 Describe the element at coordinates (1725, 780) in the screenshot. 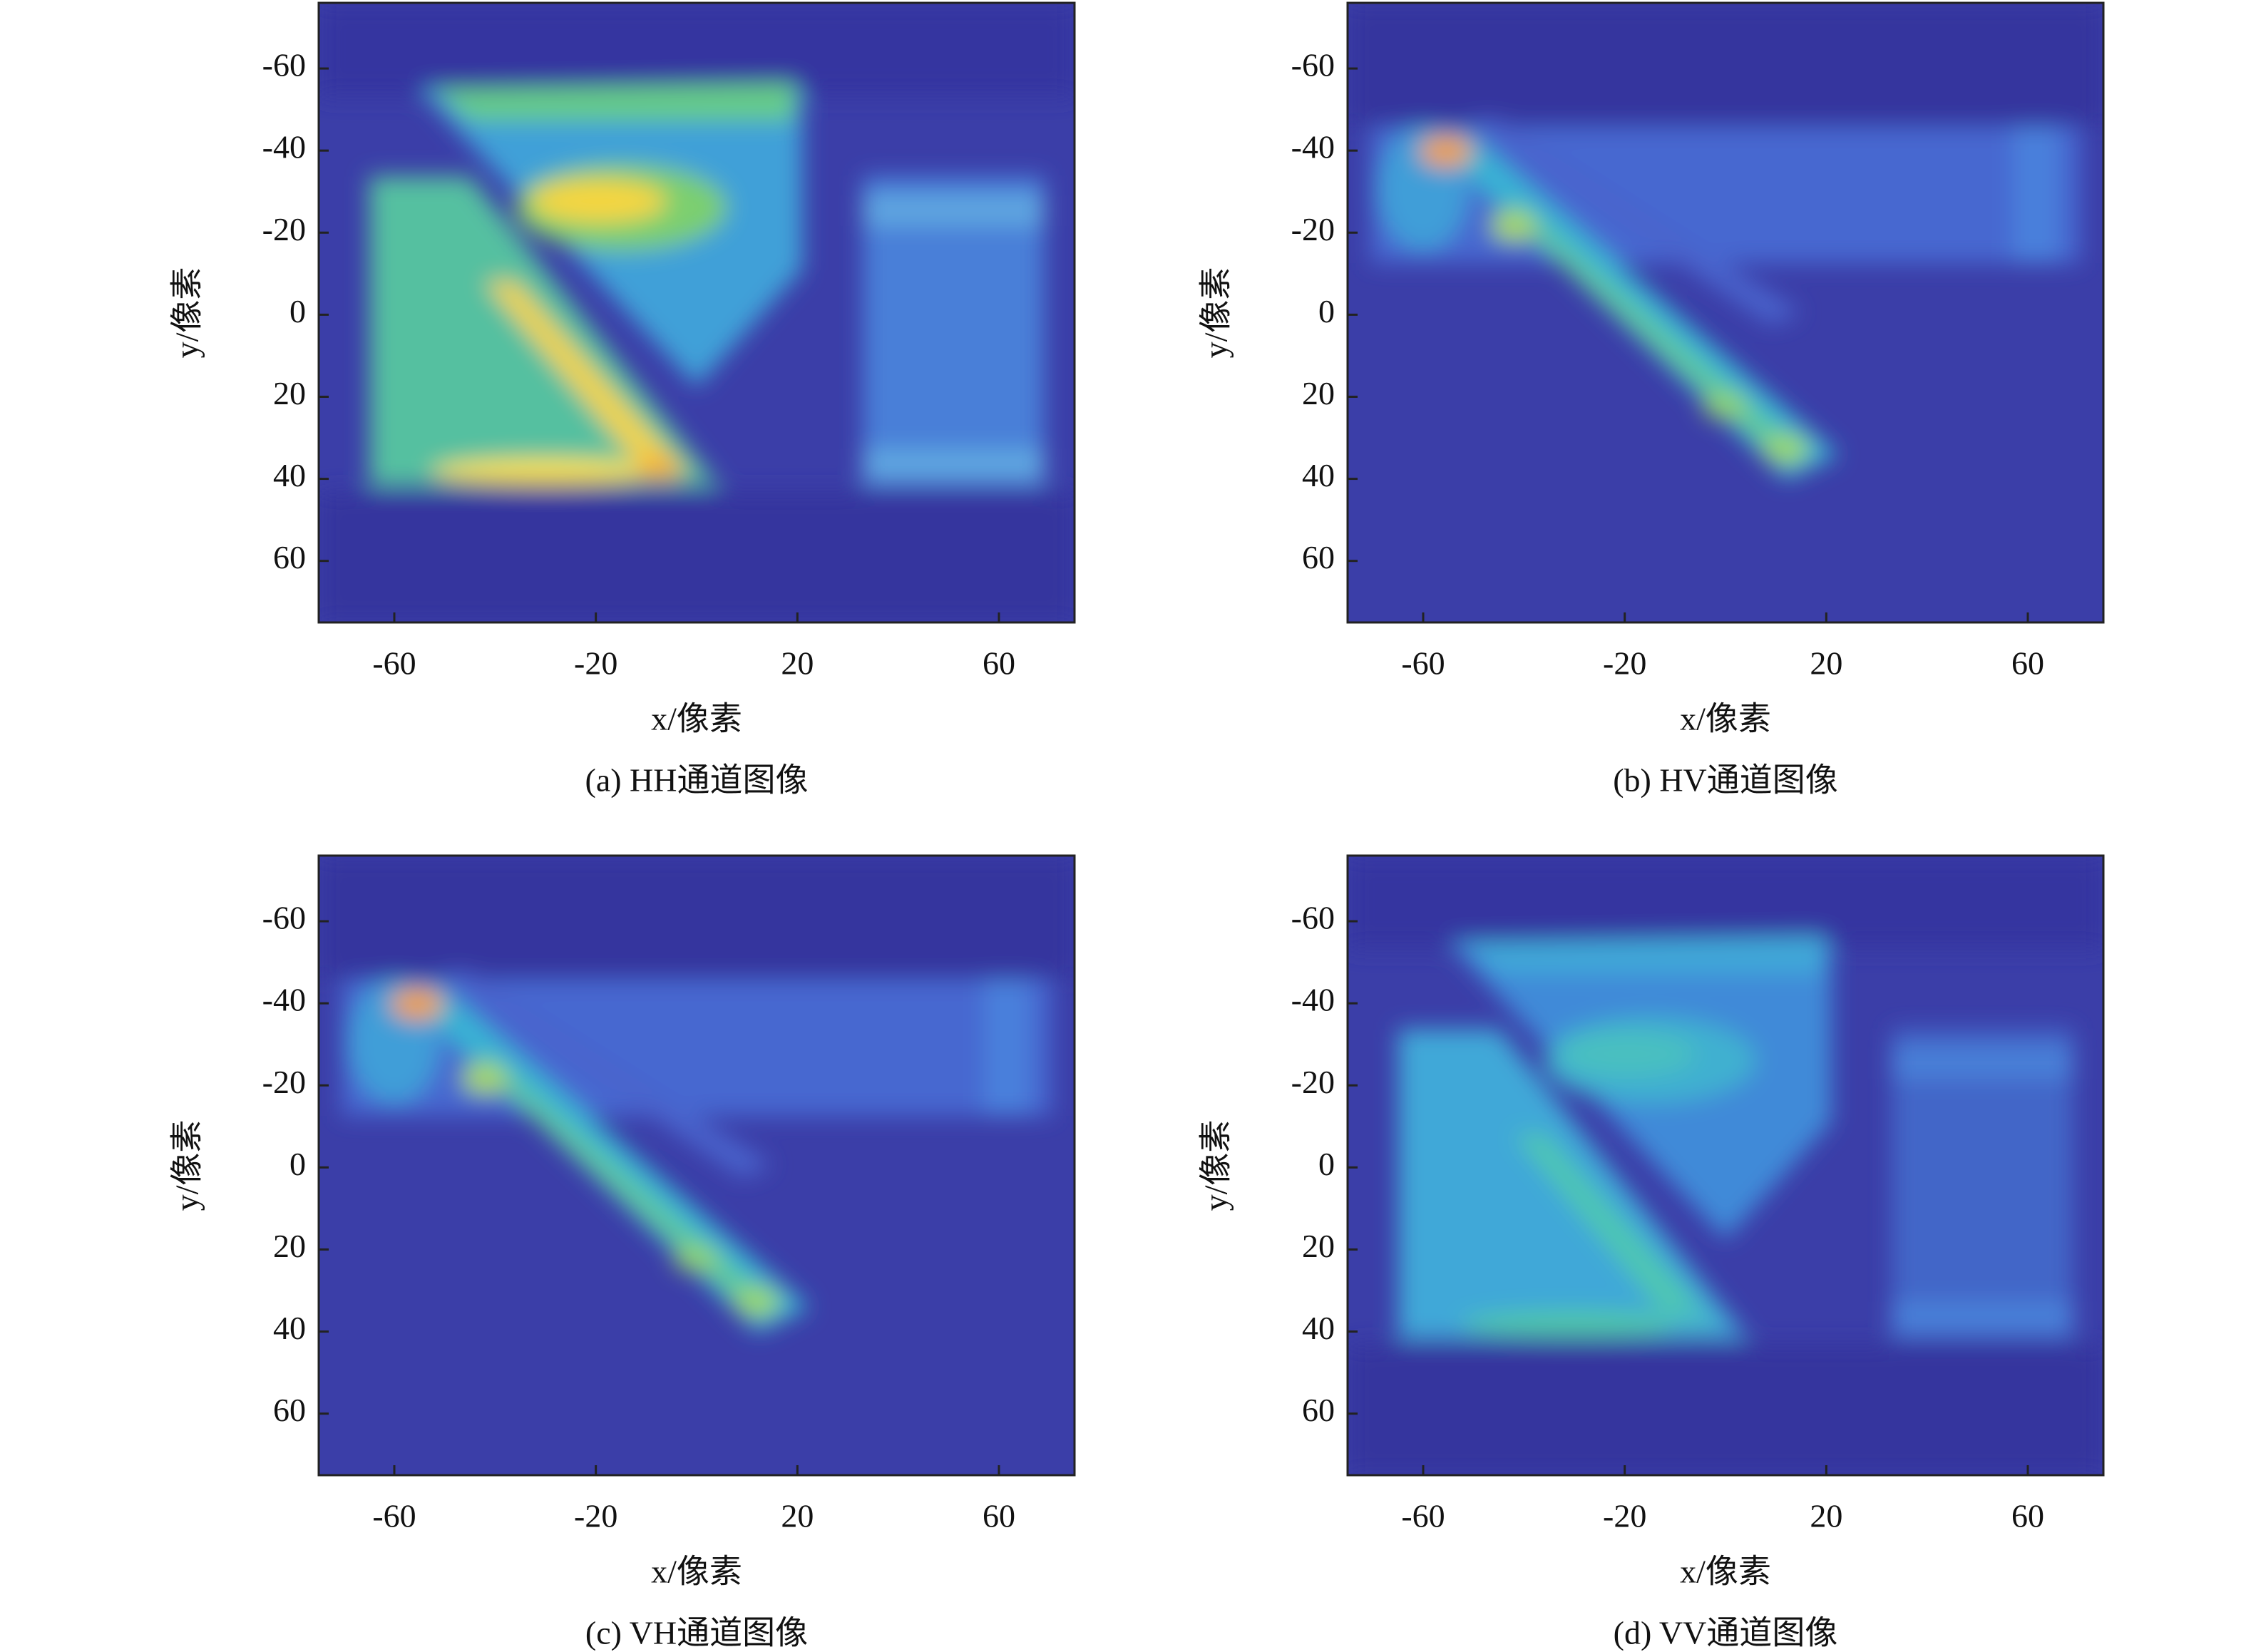

I see `caption: (b) HV通道图像` at that location.